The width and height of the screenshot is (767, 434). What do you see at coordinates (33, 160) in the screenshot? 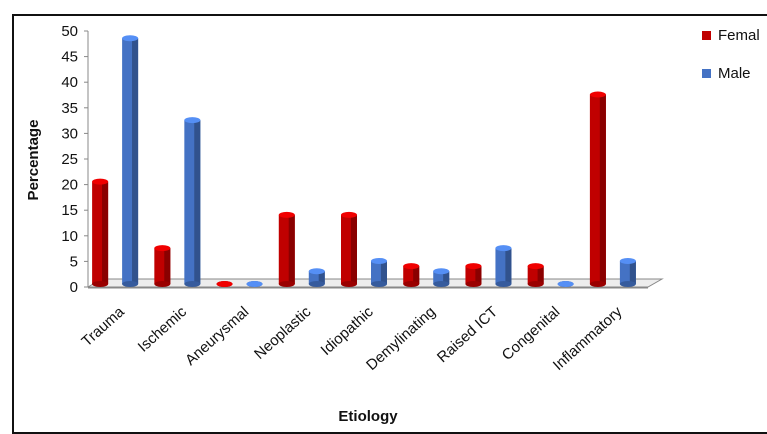
I see `y-axis-title: Percentage` at bounding box center [33, 160].